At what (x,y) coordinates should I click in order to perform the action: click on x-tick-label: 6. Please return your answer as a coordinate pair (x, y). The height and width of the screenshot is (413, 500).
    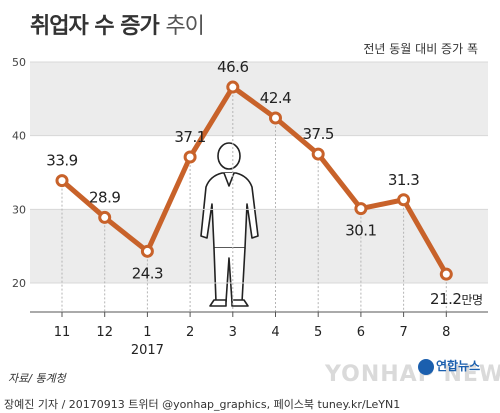
    Looking at the image, I should click on (361, 332).